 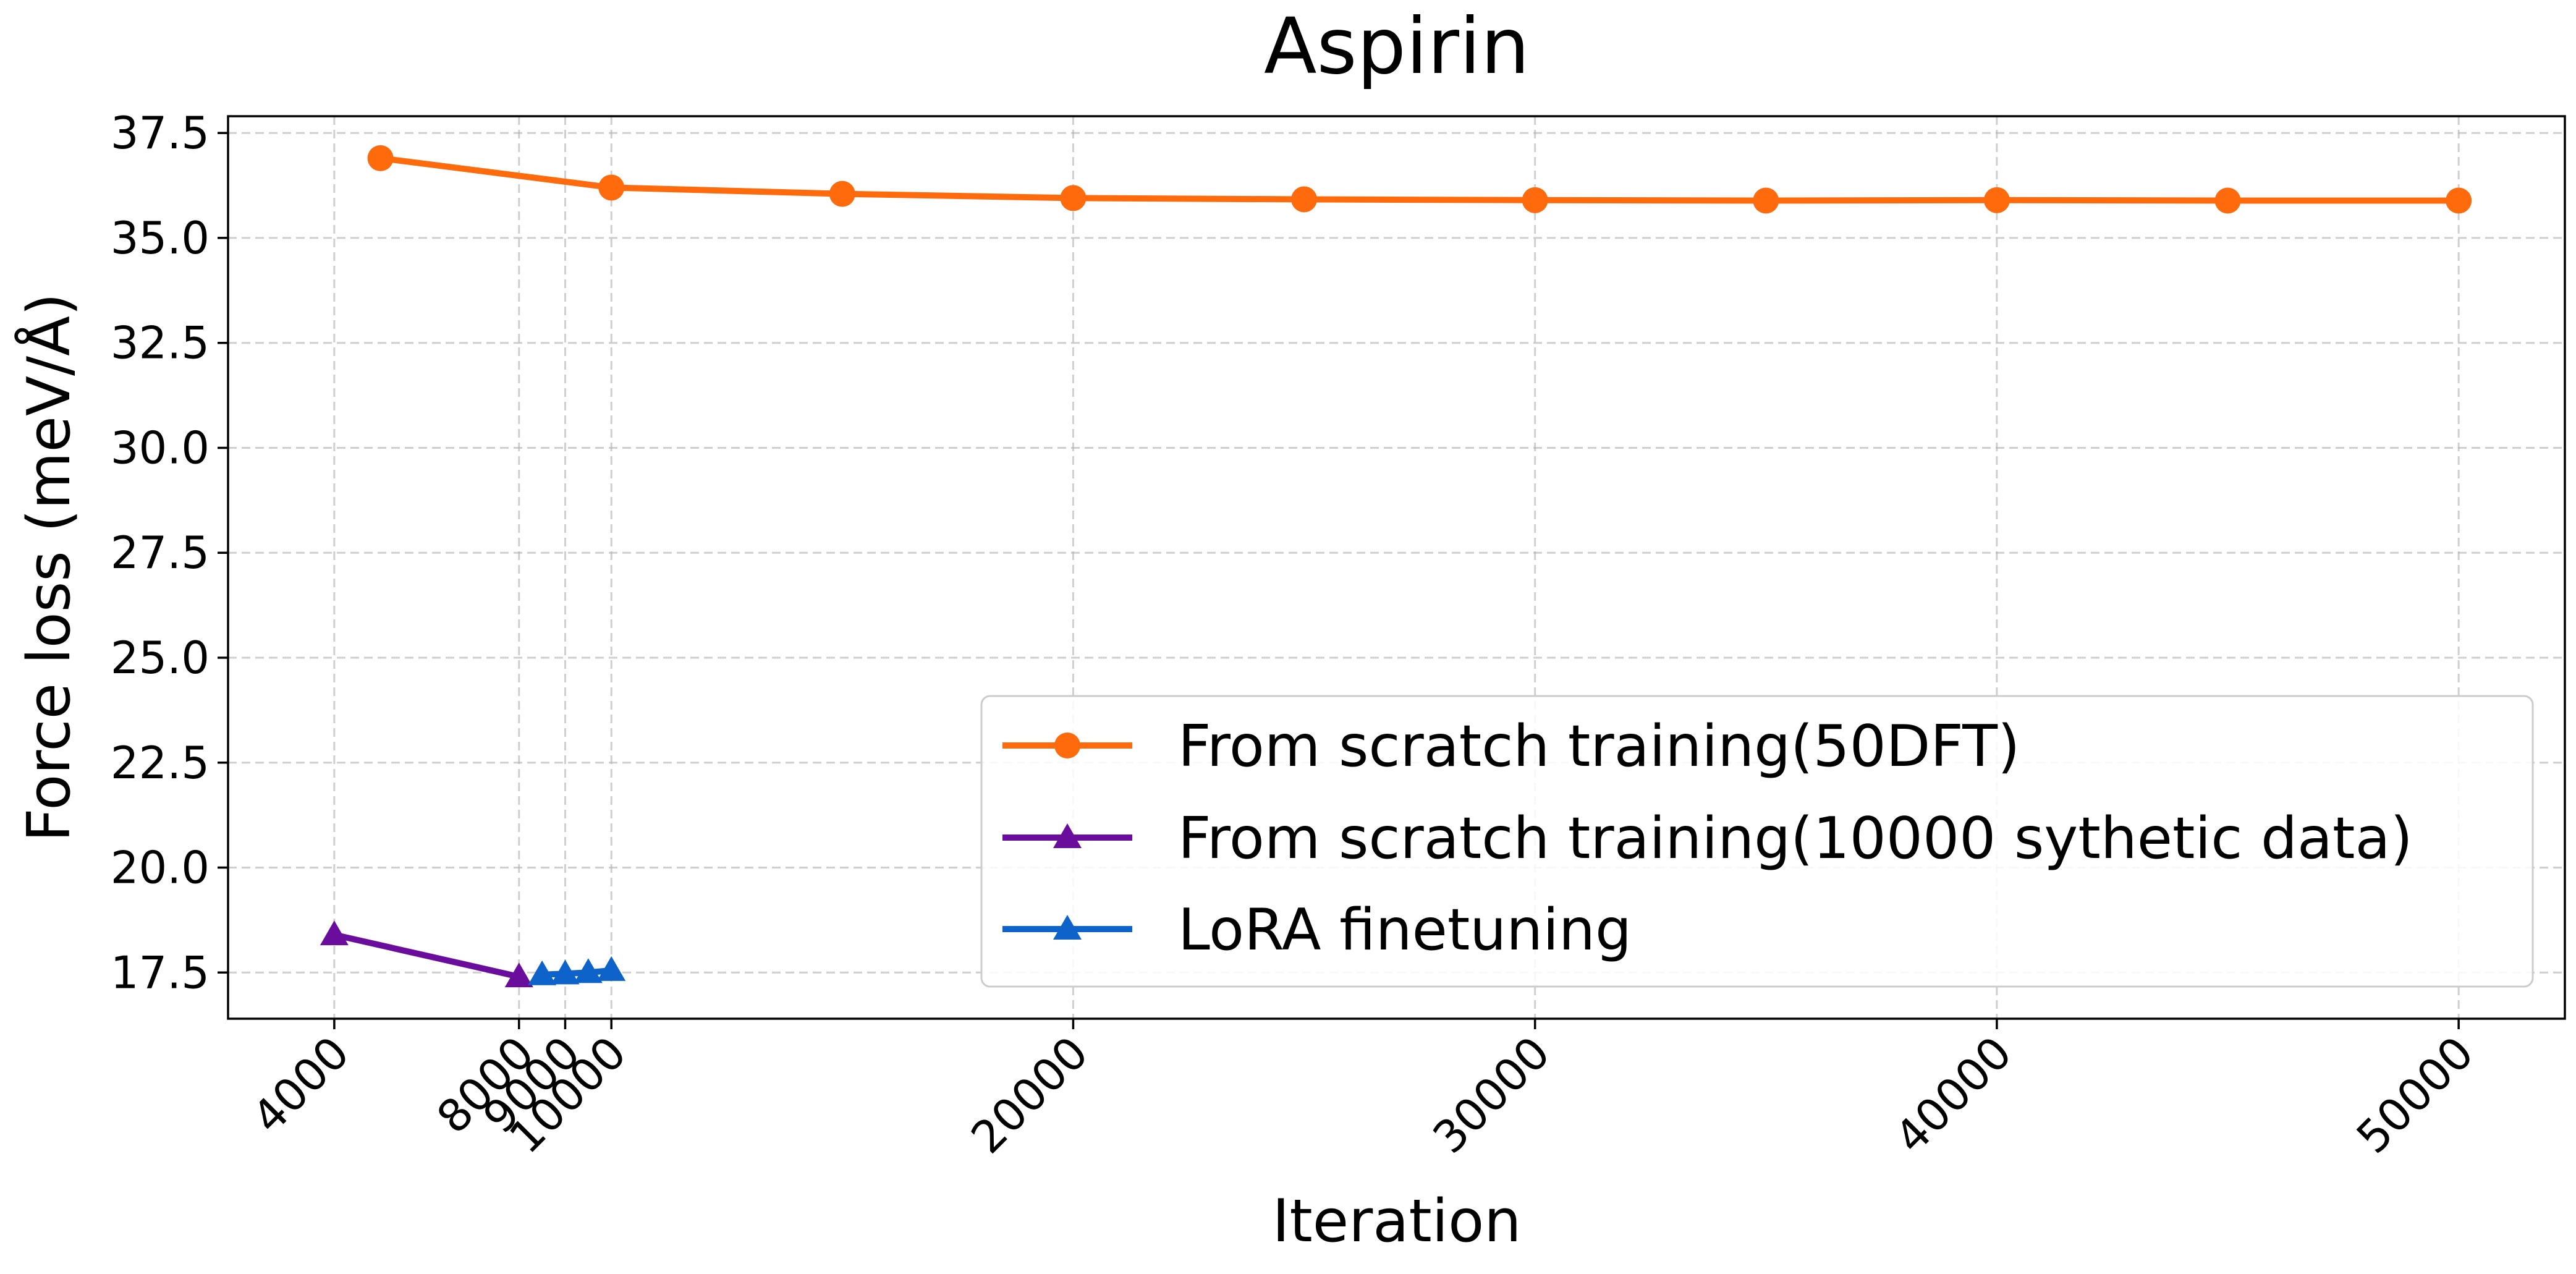 I want to click on y-tick-label: 22.5, so click(x=160, y=763).